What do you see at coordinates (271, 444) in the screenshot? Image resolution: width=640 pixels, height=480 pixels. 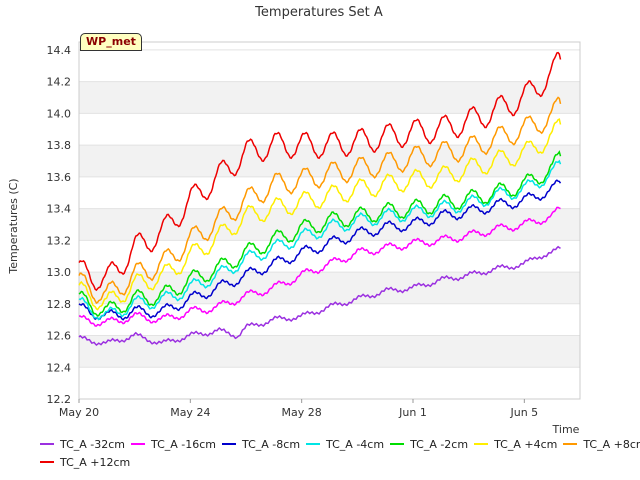 I see `legend-label: TC_A -8cm` at bounding box center [271, 444].